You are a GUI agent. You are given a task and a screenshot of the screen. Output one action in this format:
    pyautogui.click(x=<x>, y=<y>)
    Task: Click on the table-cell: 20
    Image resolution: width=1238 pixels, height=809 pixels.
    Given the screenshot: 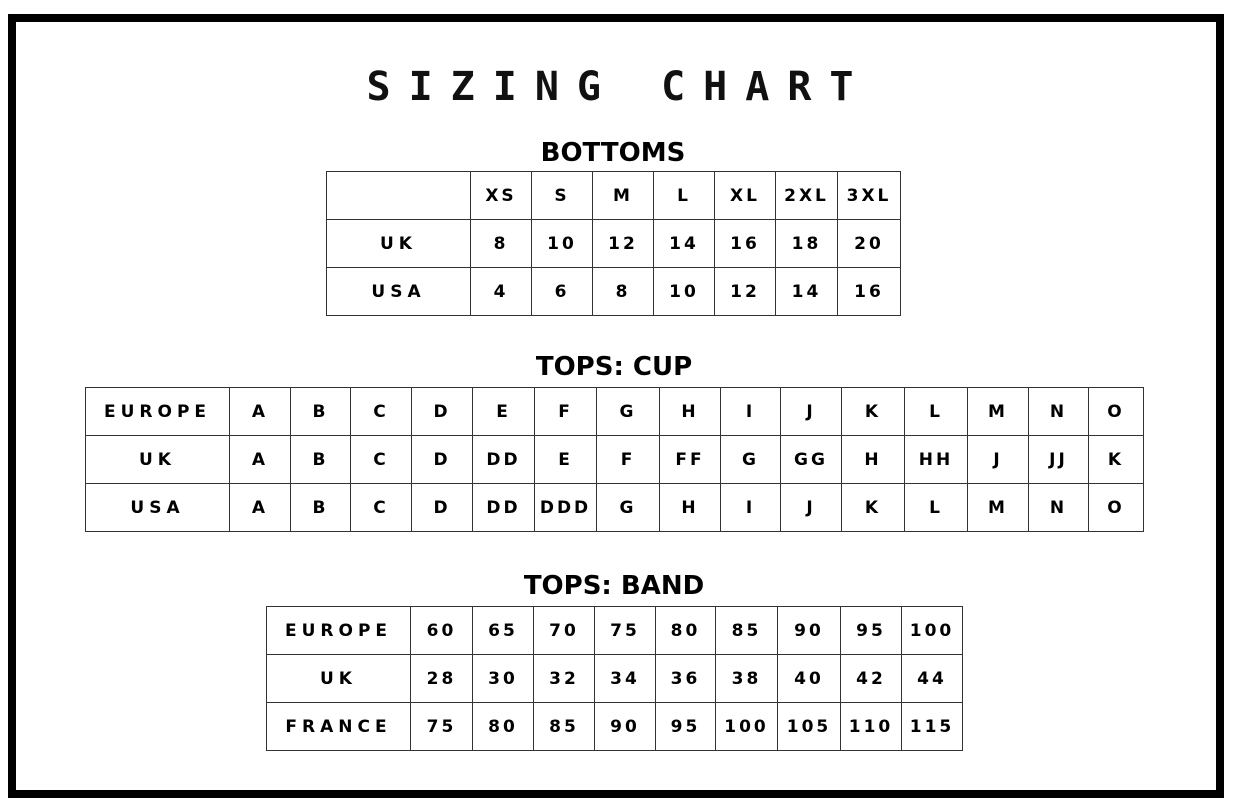 What is the action you would take?
    pyautogui.click(x=869, y=243)
    